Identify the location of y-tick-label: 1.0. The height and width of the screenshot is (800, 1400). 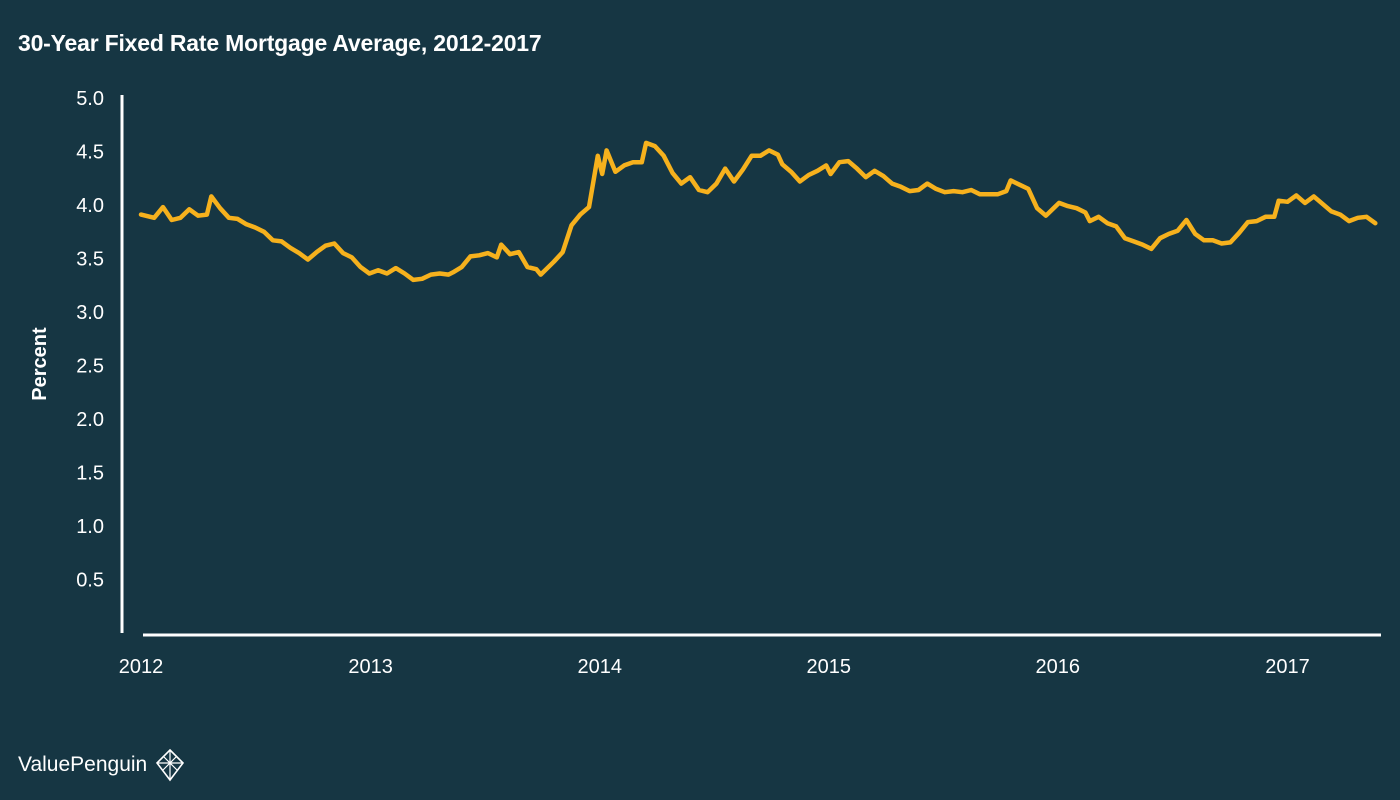
(90, 527).